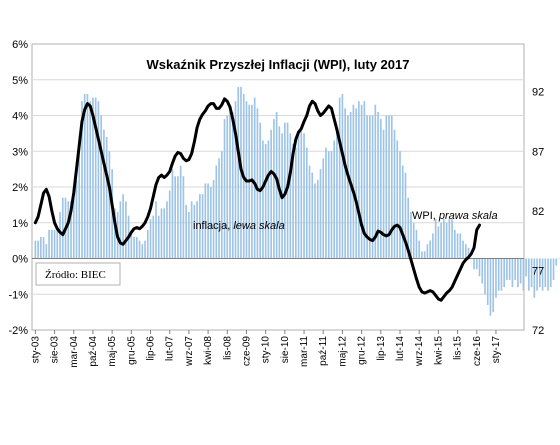 This screenshot has height=445, width=560. Describe the element at coordinates (419, 351) in the screenshot. I see `x-tick-label: wrz-14` at that location.